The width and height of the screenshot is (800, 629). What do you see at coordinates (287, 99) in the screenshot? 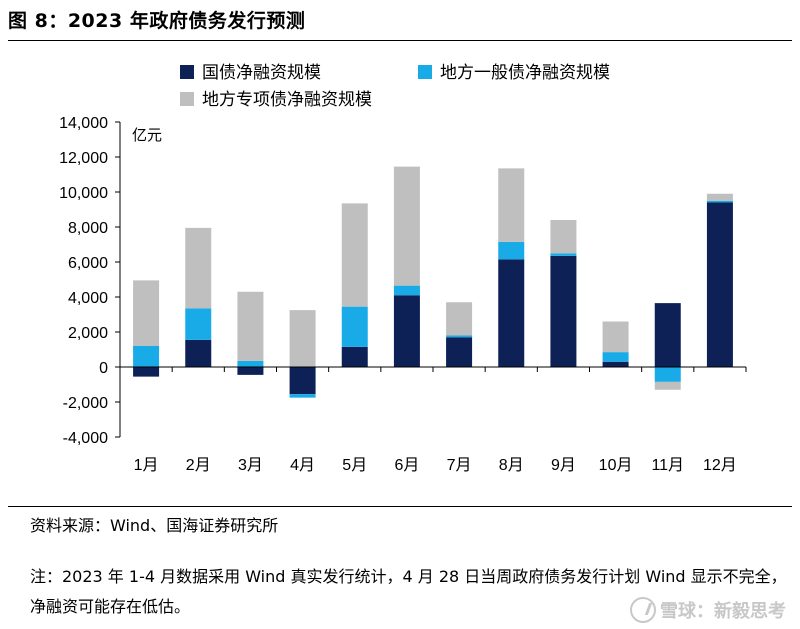
I see `legend-label: 地方专项债净融资规模` at bounding box center [287, 99].